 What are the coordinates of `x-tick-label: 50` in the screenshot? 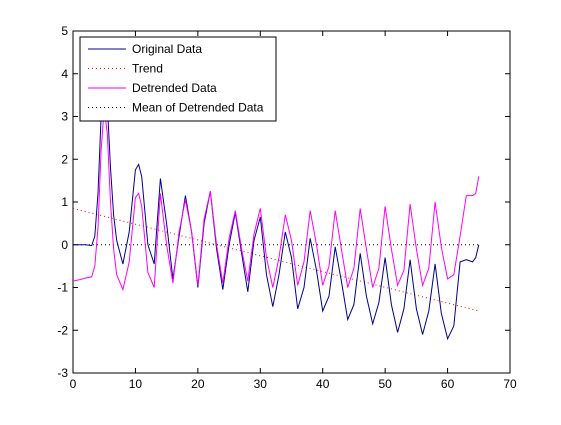 It's located at (385, 384).